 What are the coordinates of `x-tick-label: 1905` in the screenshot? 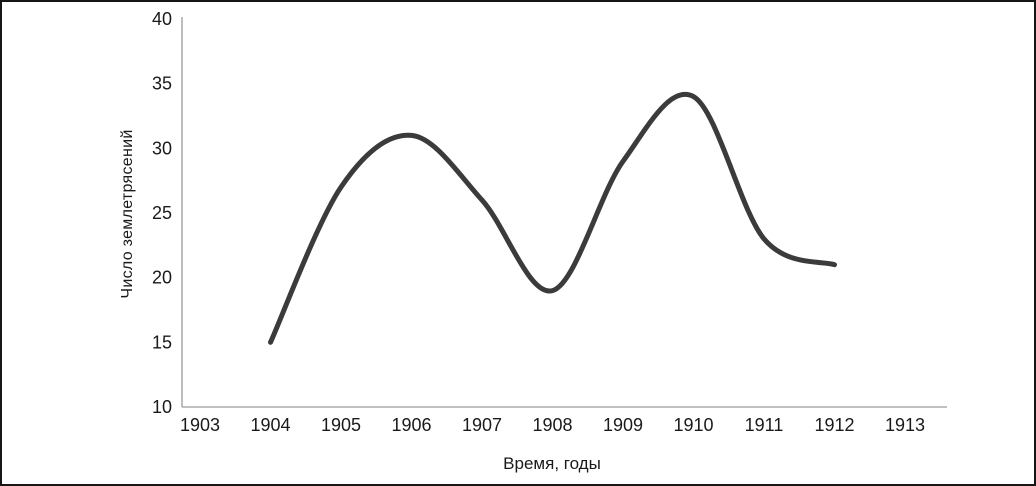 It's located at (341, 425).